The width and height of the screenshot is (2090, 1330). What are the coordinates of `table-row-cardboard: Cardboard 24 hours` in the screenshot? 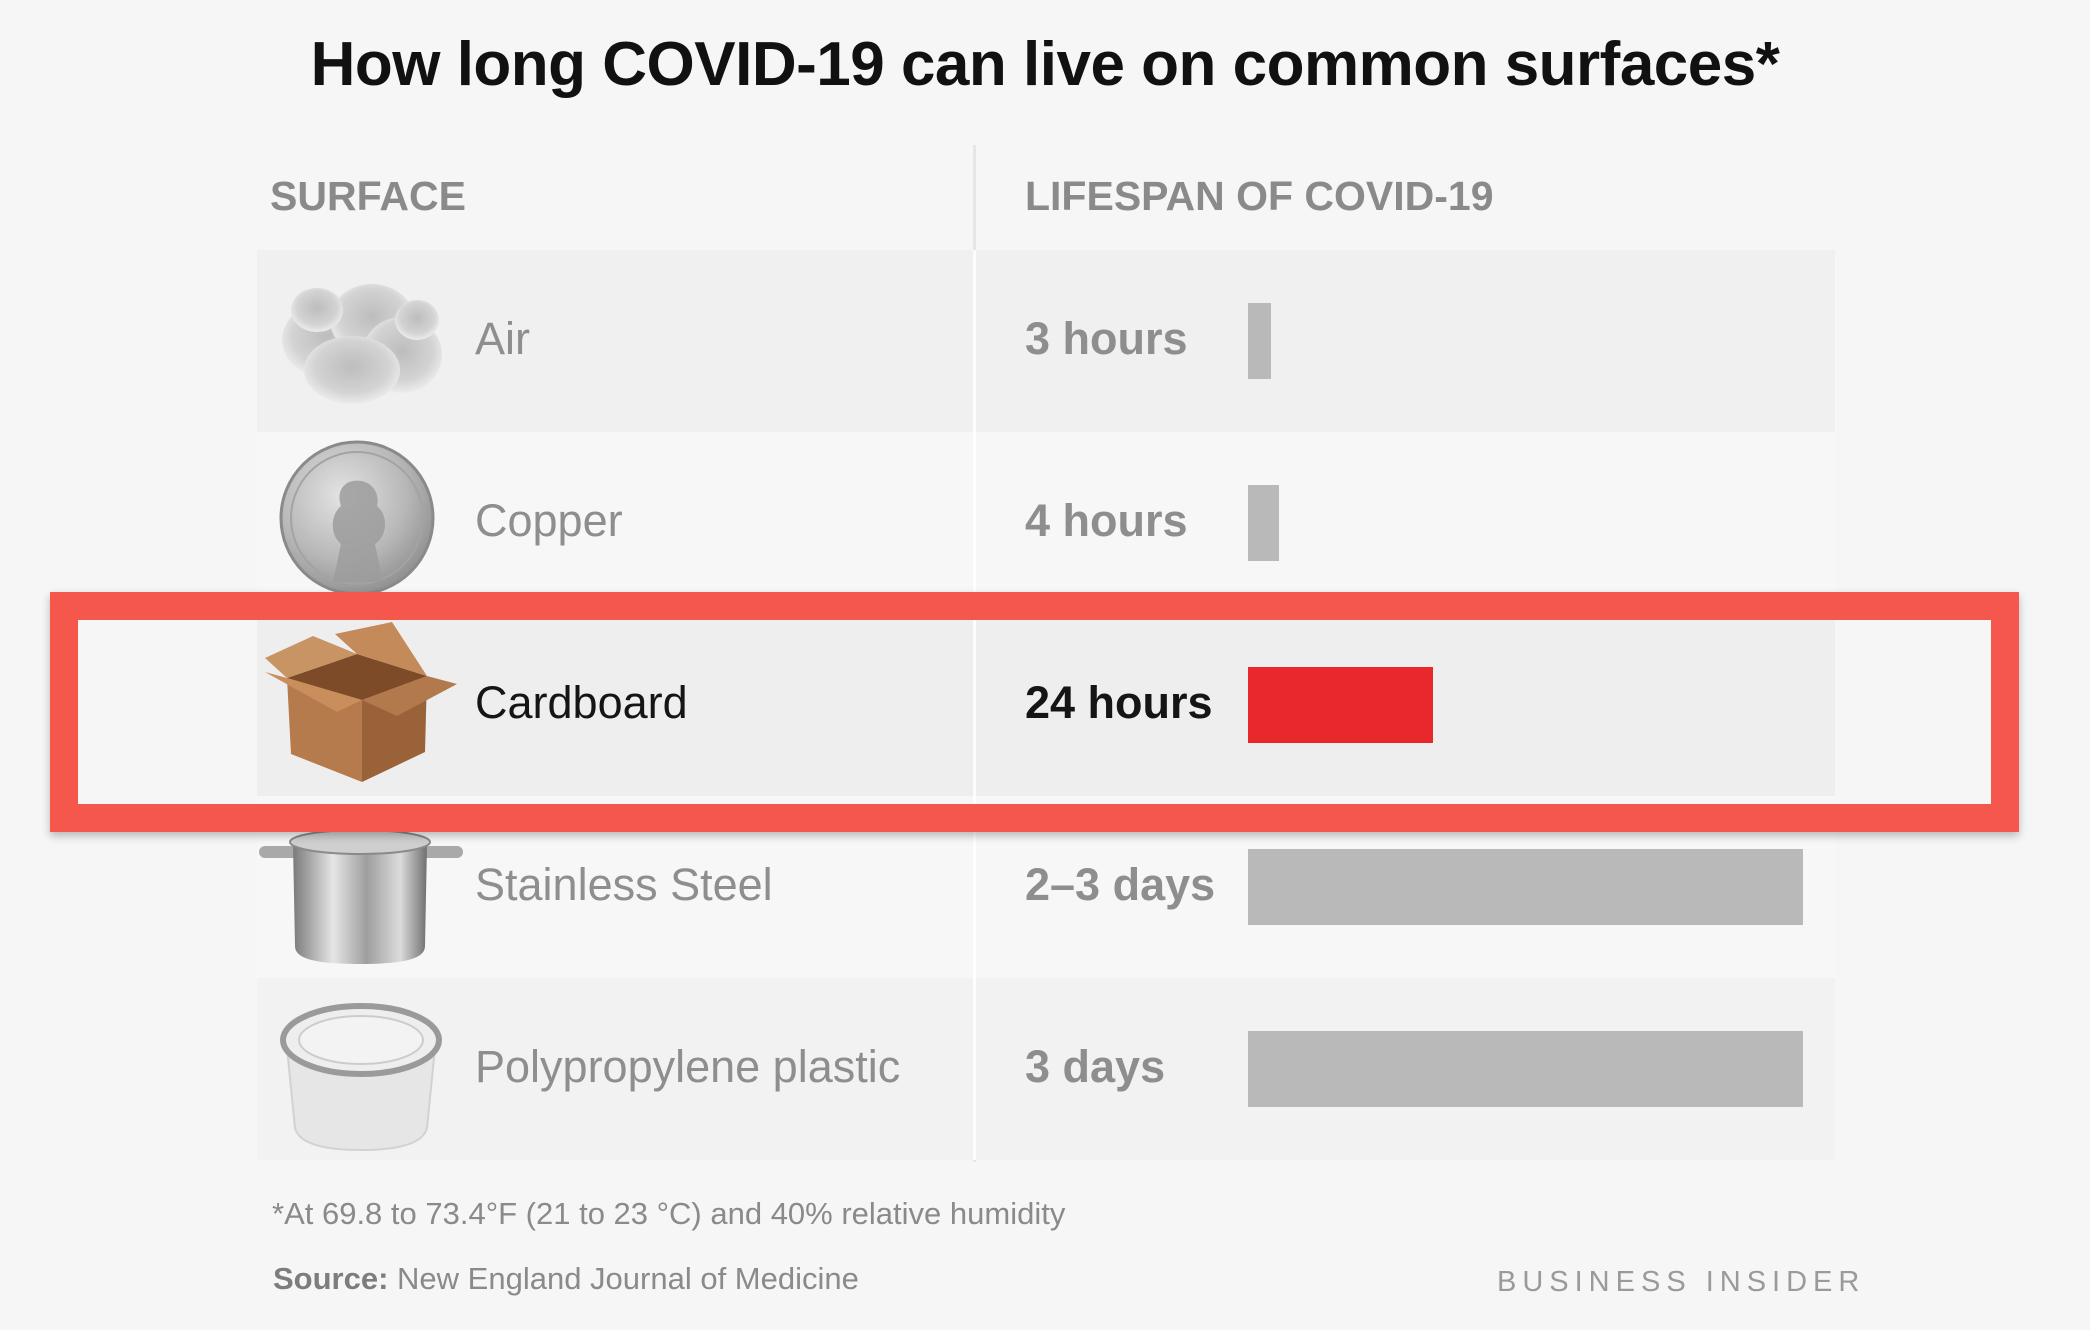 It's located at (1046, 705).